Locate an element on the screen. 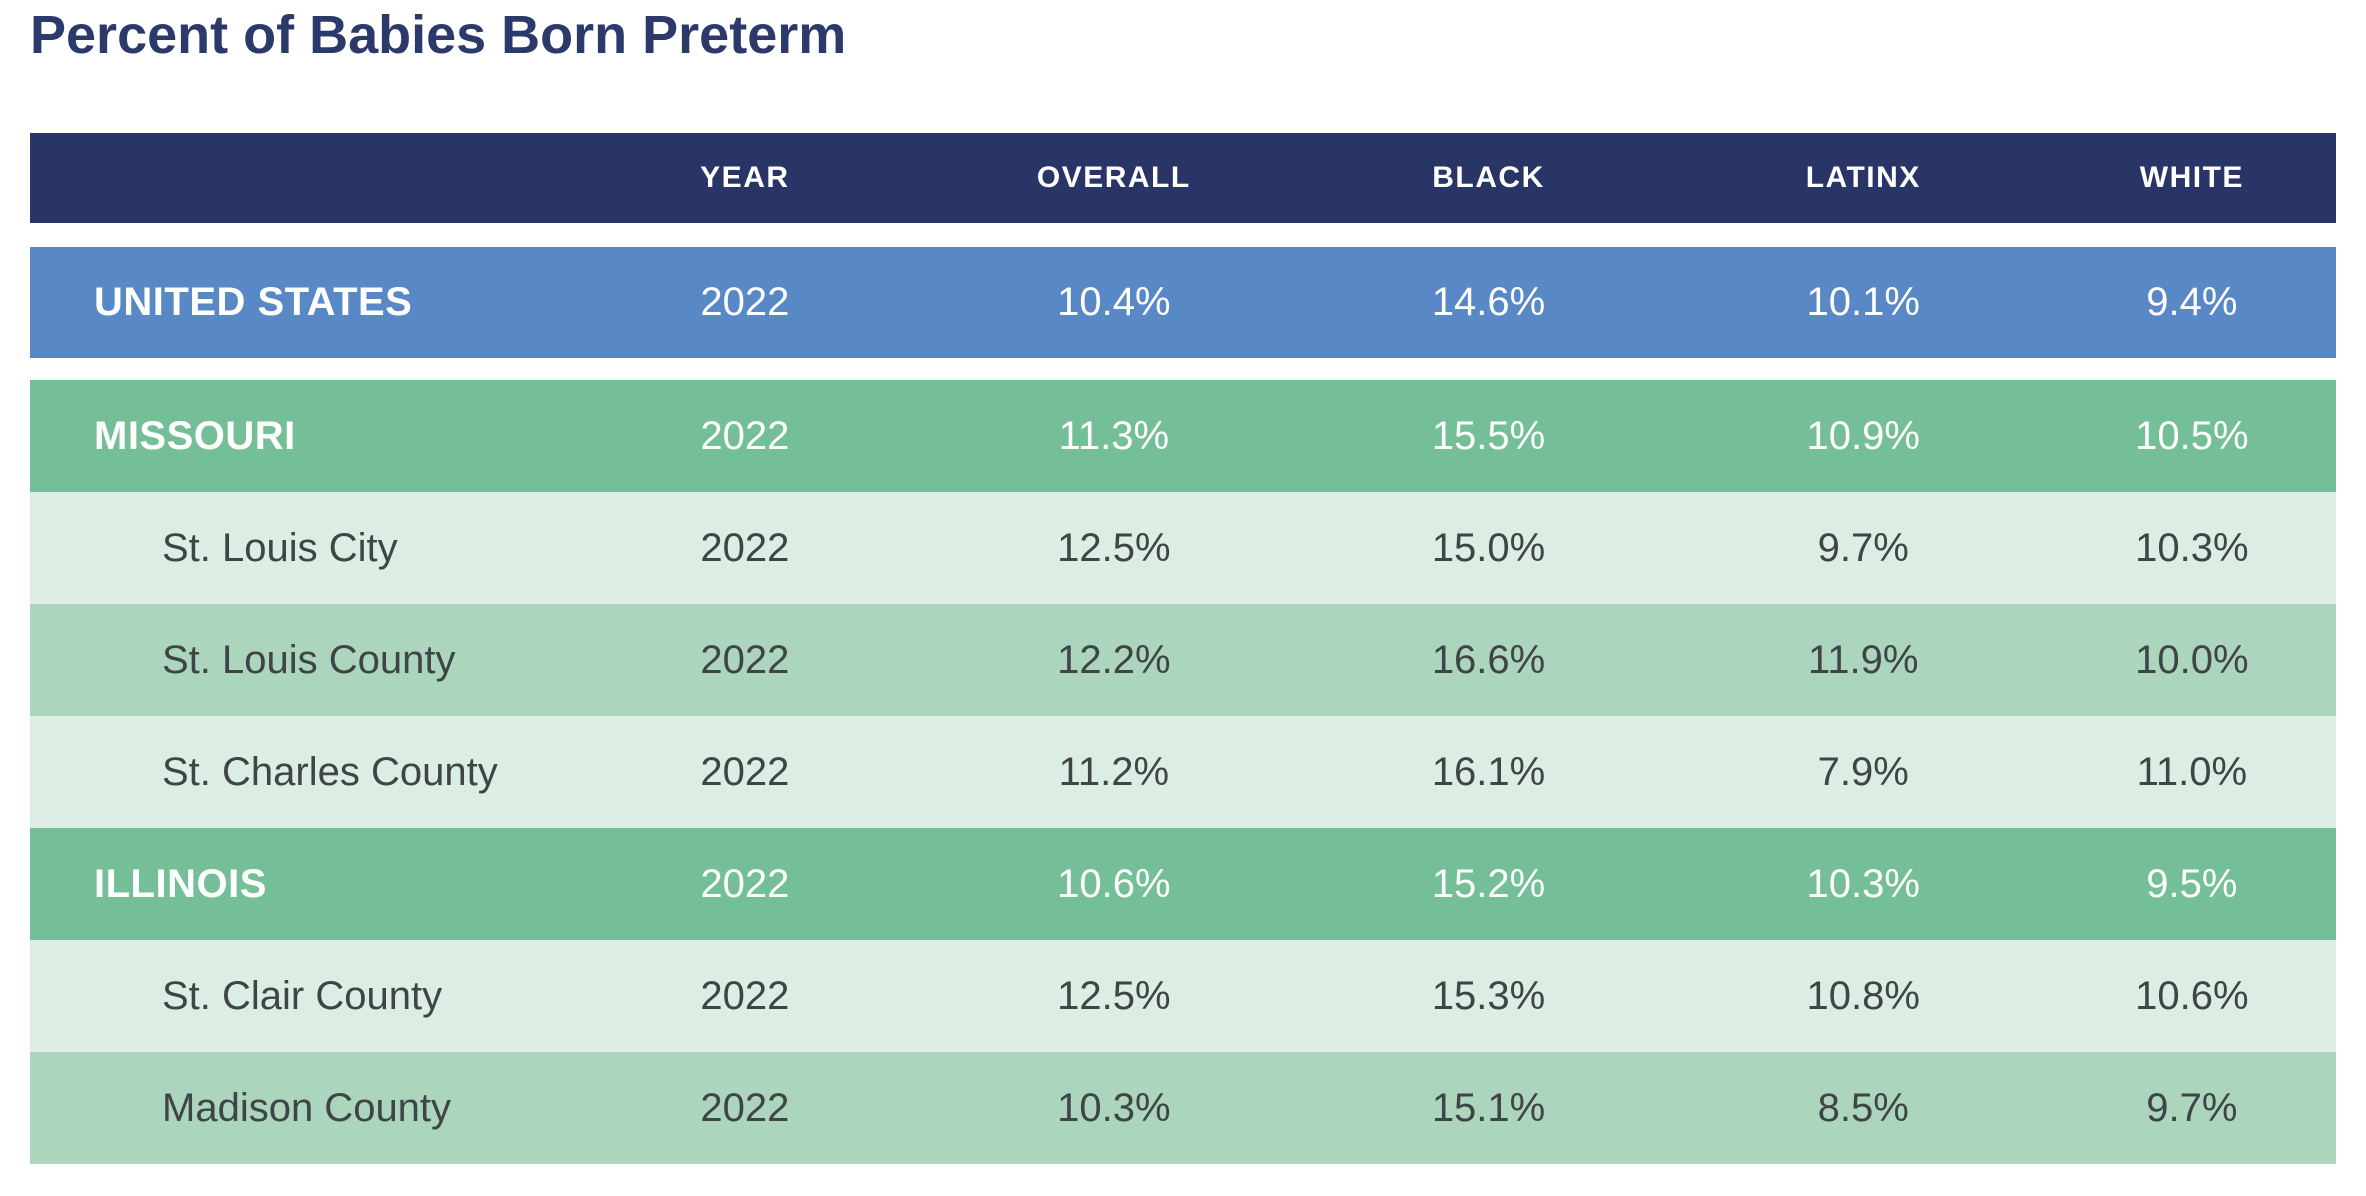 This screenshot has height=1196, width=2366. table-row-missouri: MISSOURI 2022 11.3% 15.5% 10.9% 10.5% is located at coordinates (1183, 436).